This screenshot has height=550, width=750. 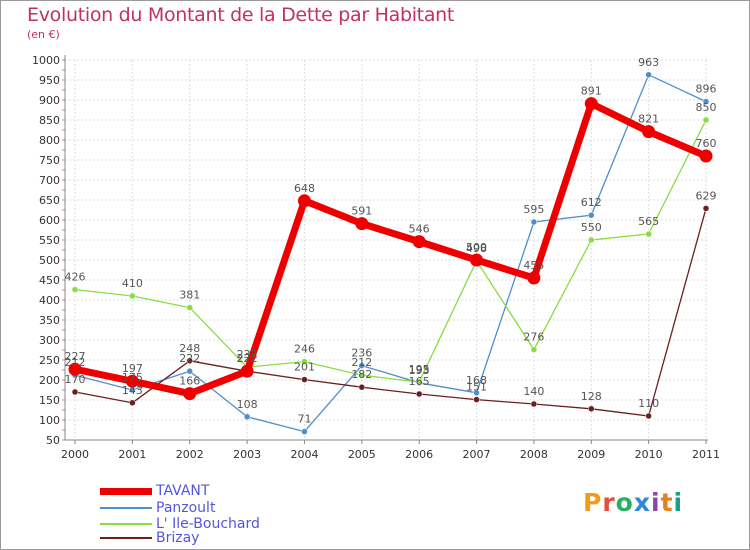 What do you see at coordinates (591, 91) in the screenshot?
I see `data-label: 891` at bounding box center [591, 91].